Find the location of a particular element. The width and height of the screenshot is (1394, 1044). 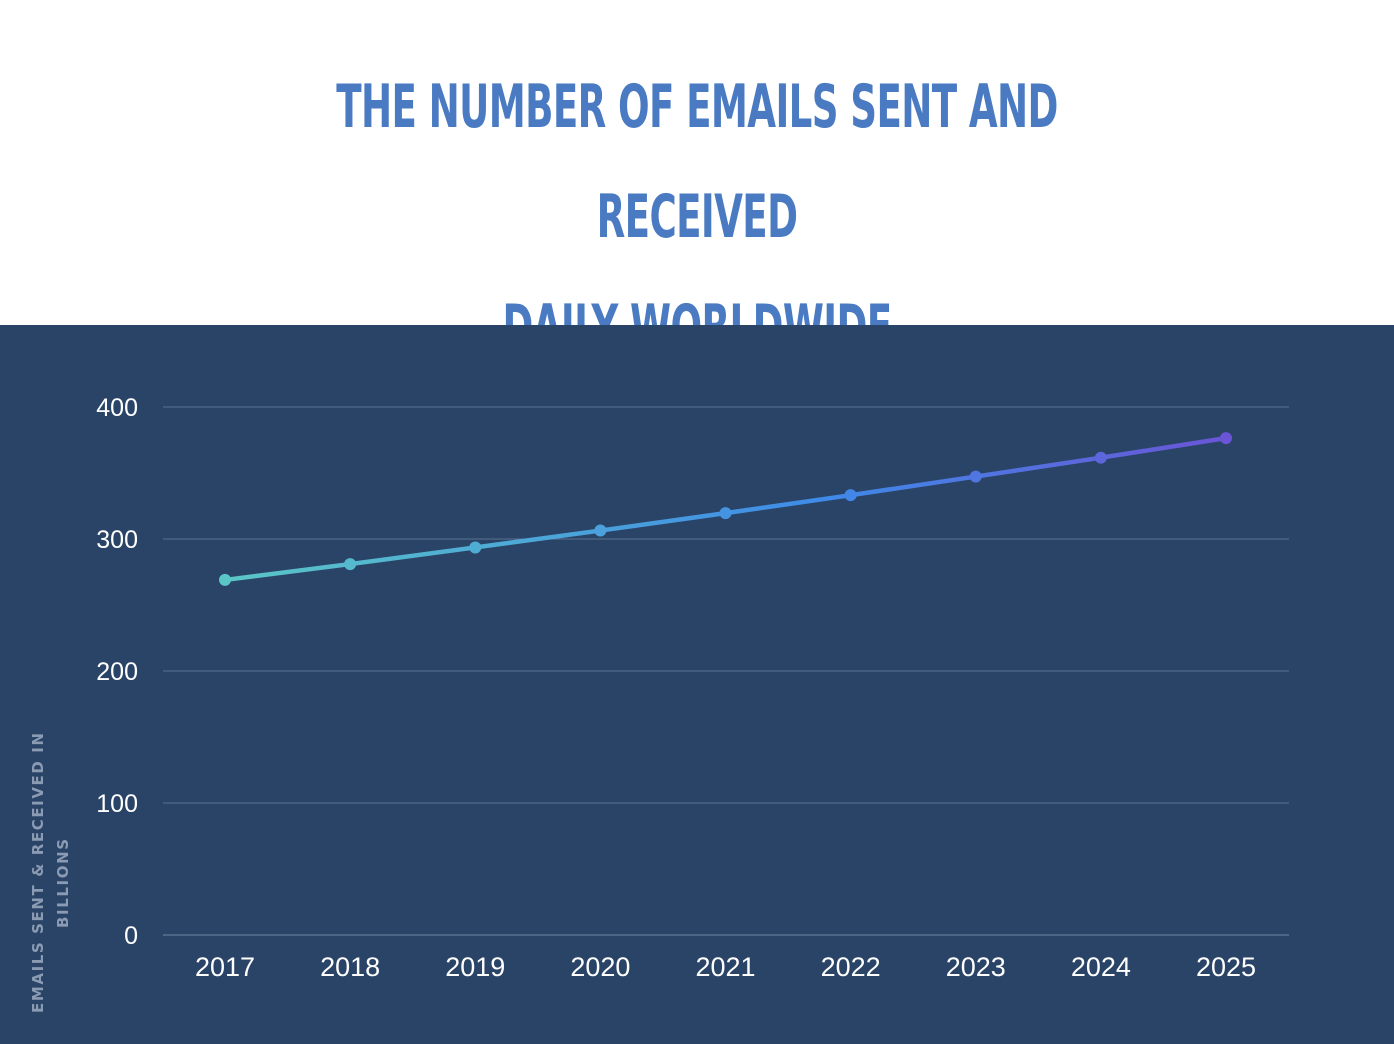

chart-title-line-1: THE NUMBER OF EMAILS SENT AND RECEIVED is located at coordinates (697, 162).